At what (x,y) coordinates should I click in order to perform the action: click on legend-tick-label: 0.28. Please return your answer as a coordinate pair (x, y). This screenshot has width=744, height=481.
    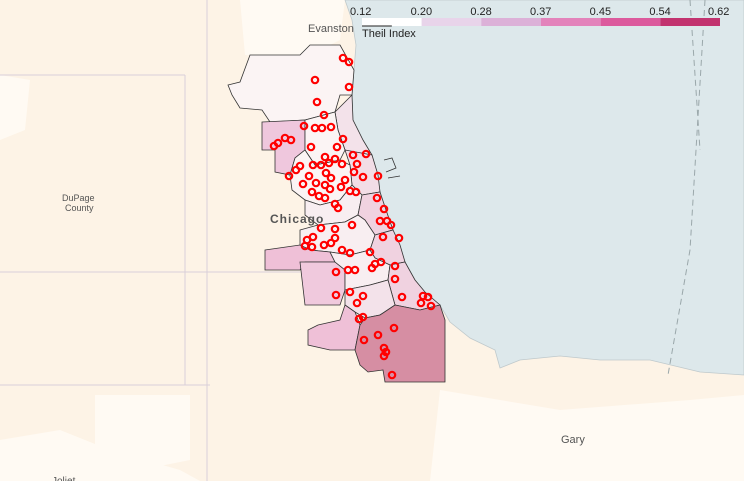
    Looking at the image, I should click on (480, 12).